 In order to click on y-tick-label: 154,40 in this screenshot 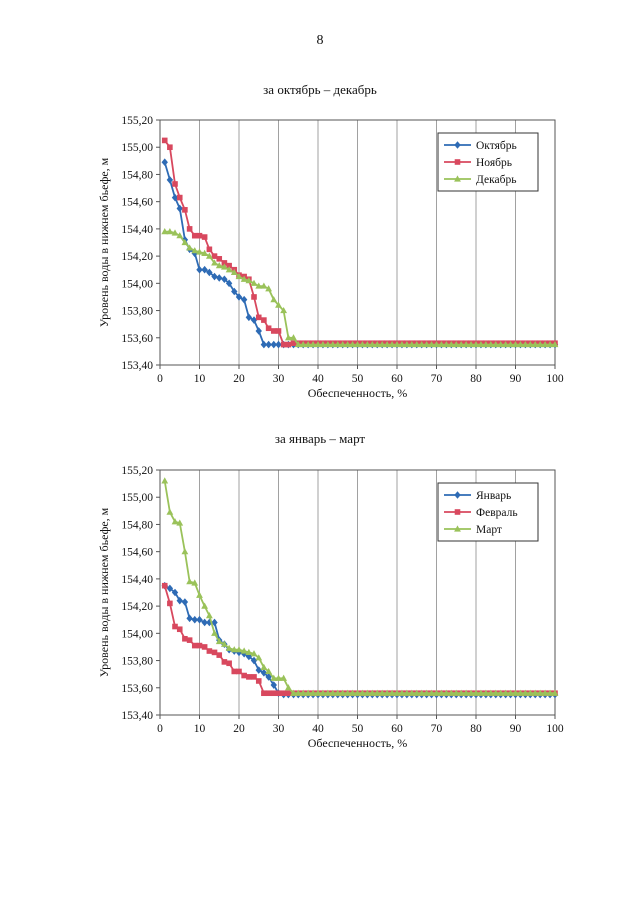, I will do `click(137, 580)`.